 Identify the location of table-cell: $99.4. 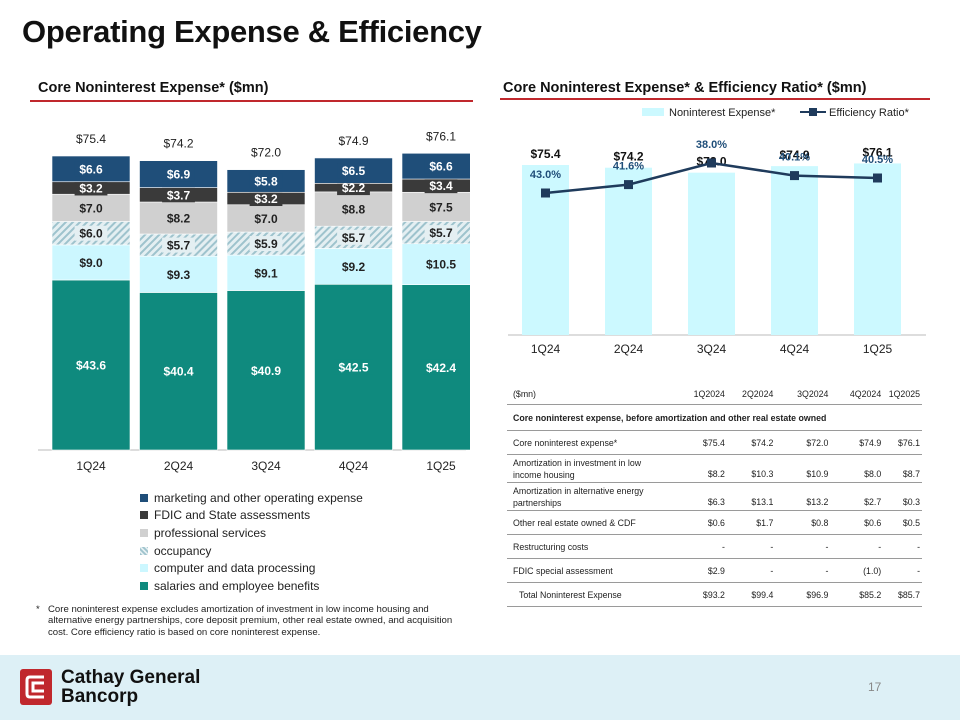
(762, 594).